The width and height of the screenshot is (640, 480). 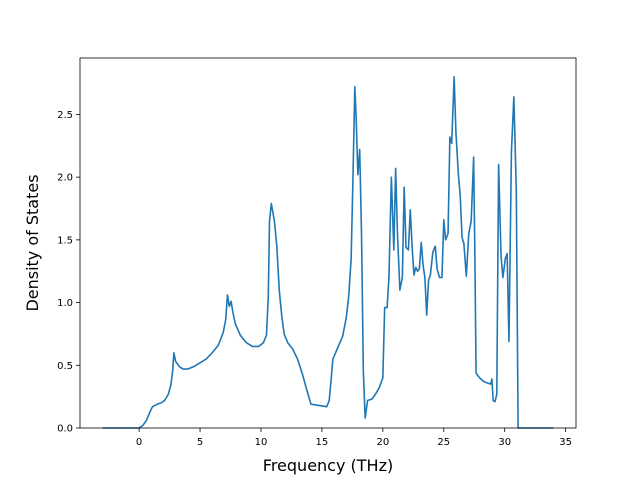 I want to click on y-tick-label: 1.0, so click(x=65, y=303).